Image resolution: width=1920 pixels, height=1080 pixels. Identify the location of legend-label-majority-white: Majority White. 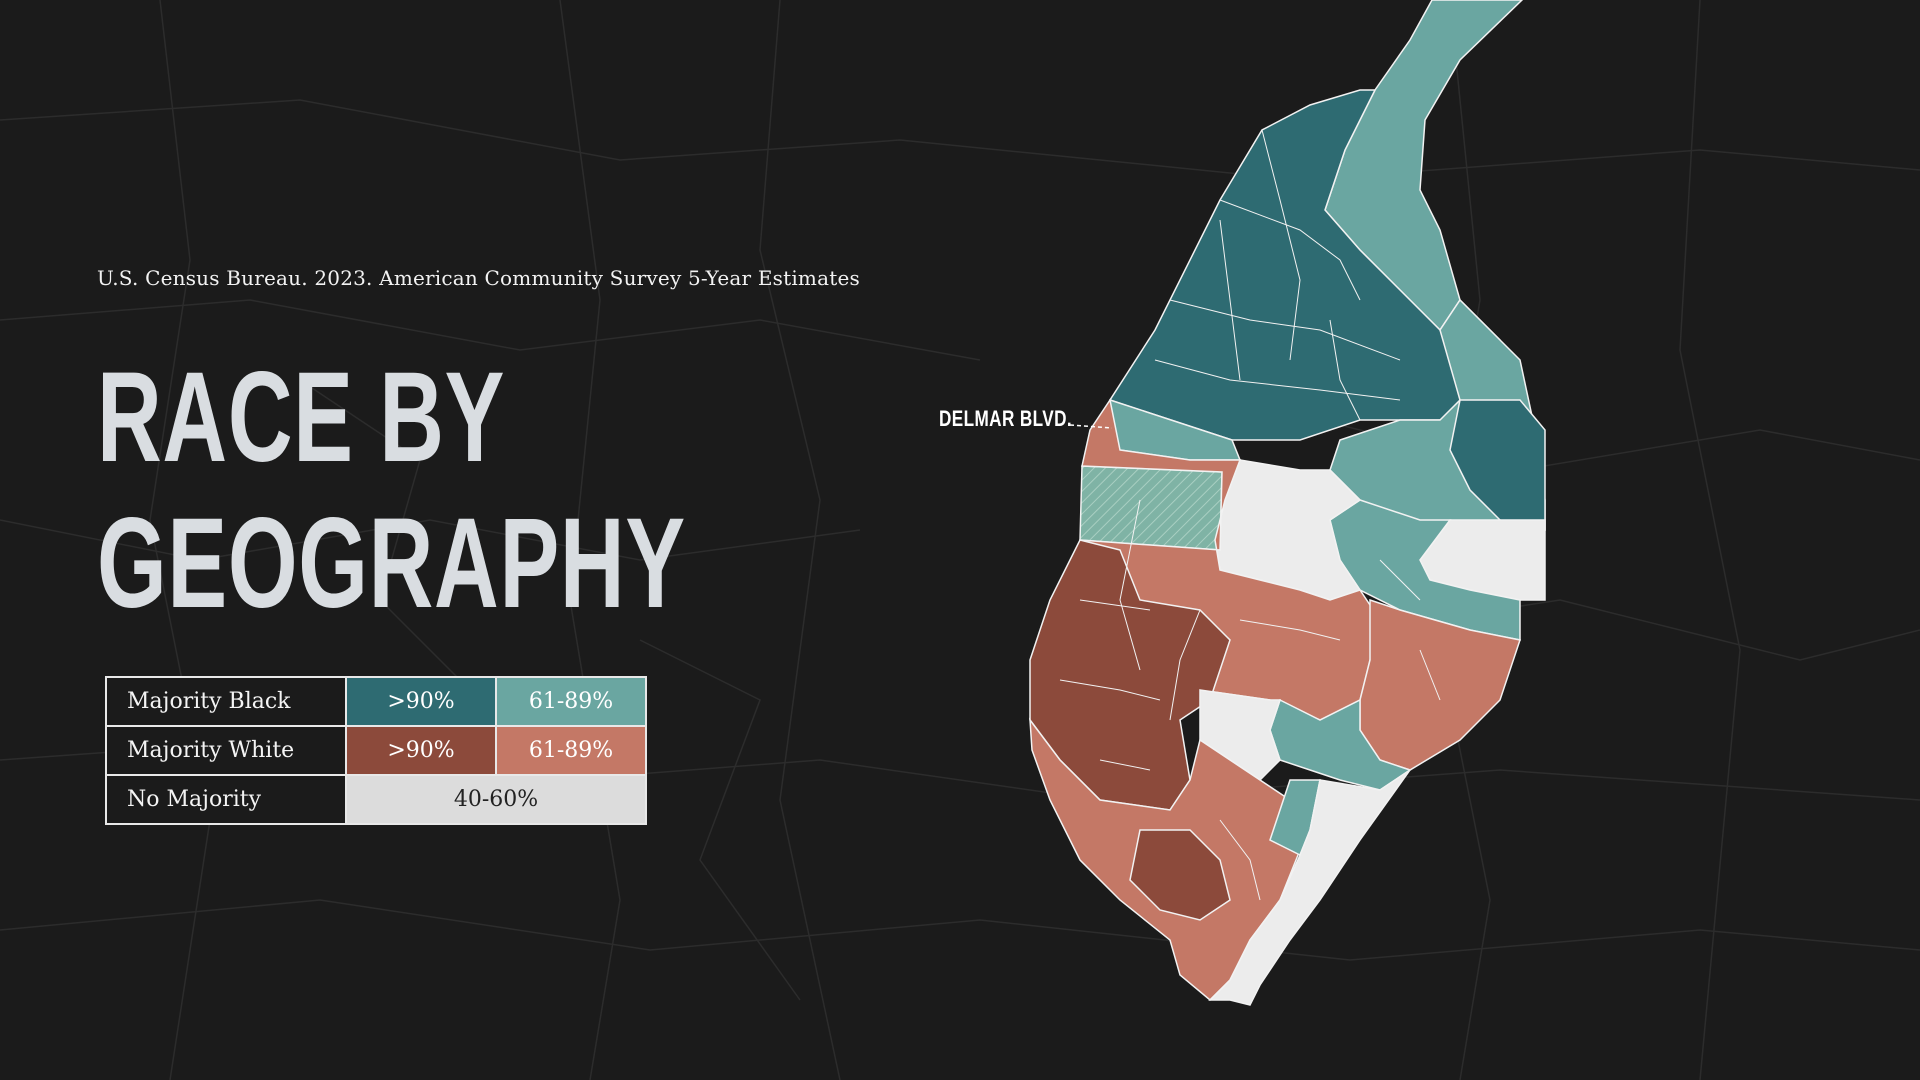
(226, 750).